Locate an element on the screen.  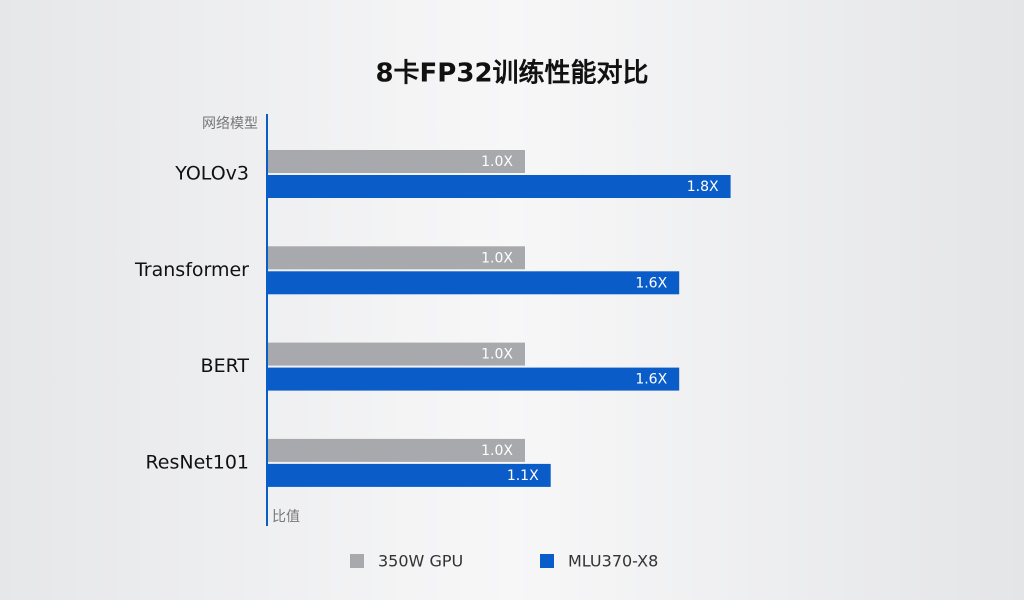
y-tick-label: YOLOv3 is located at coordinates (211, 174).